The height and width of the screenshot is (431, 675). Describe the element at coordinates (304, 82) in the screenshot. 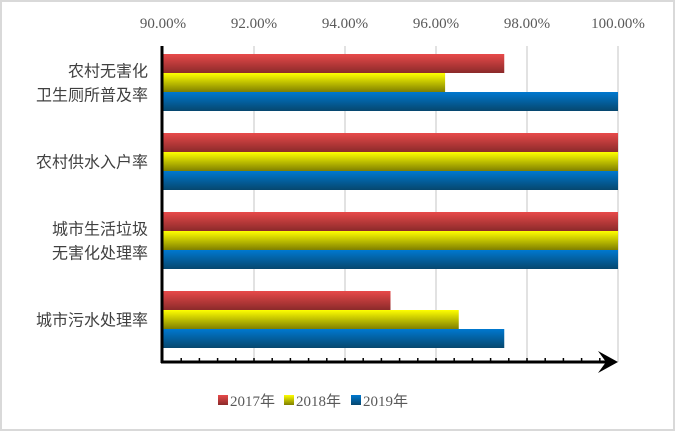

I see `bar-2018年-0` at that location.